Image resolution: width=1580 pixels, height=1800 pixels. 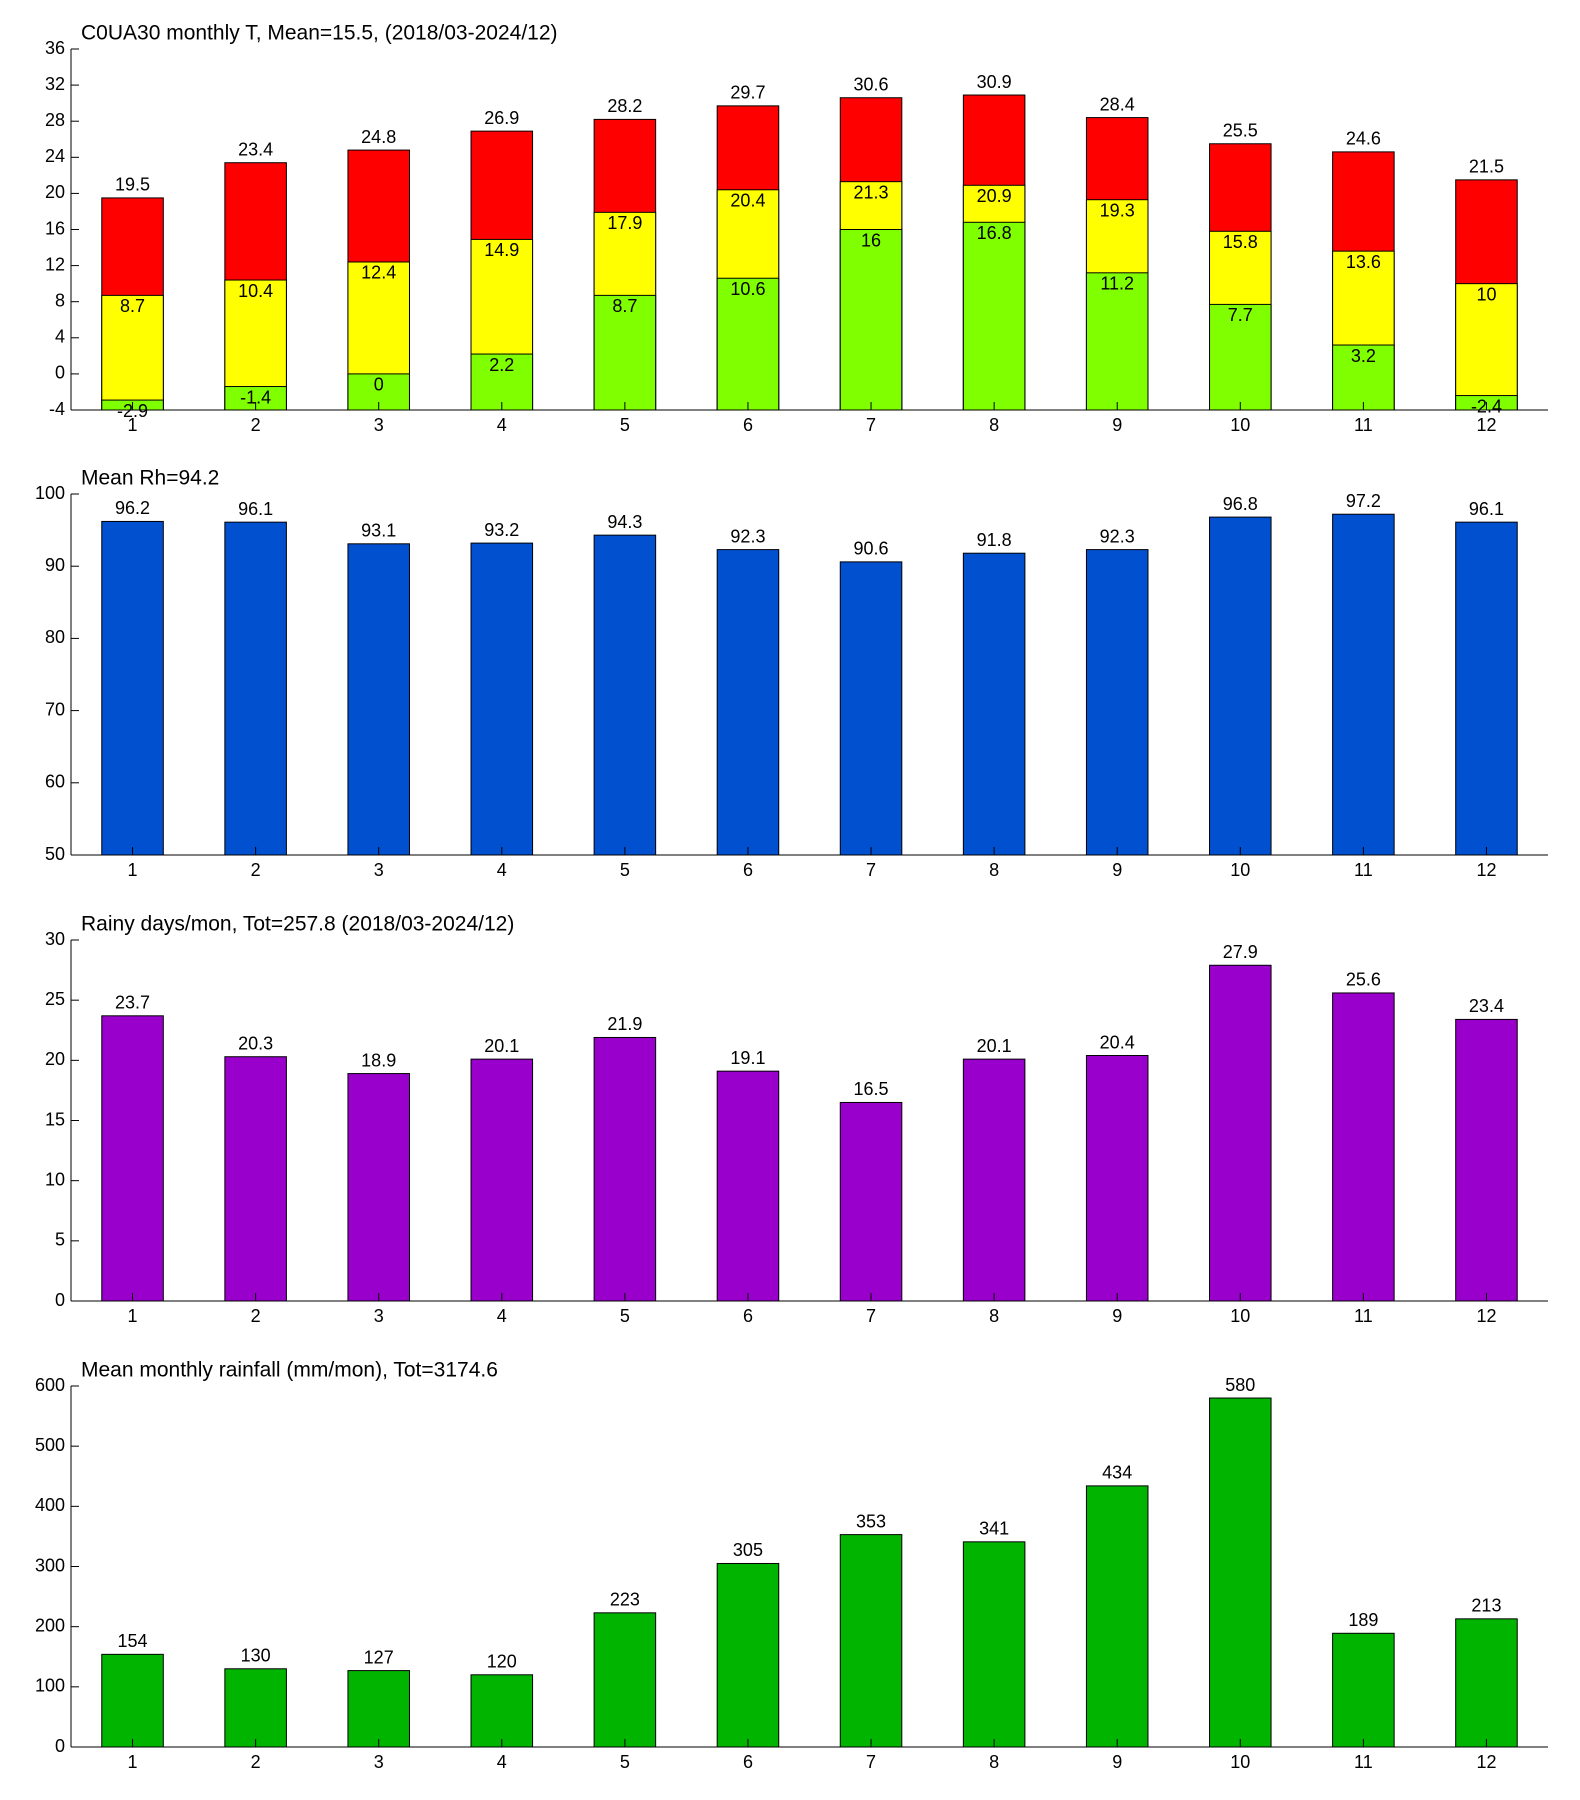 I want to click on value-label: 25.5, so click(x=1240, y=131).